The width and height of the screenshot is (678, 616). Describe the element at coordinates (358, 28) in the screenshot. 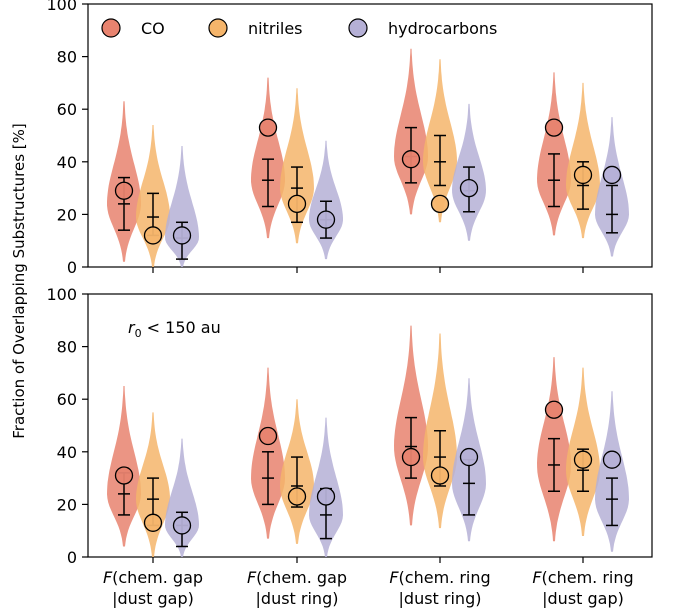

I see `legend-marker-hydrocarbons` at that location.